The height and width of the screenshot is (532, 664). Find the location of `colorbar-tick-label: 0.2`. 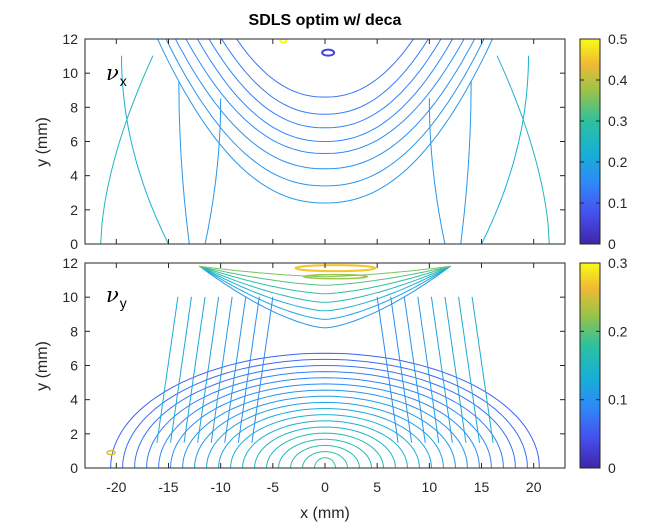

colorbar-tick-label: 0.2 is located at coordinates (618, 162).